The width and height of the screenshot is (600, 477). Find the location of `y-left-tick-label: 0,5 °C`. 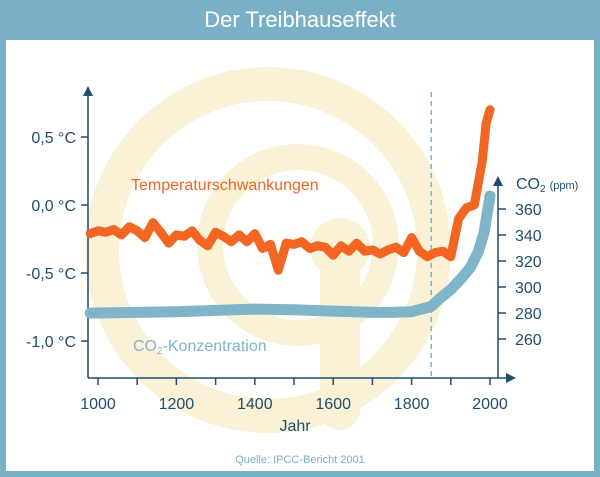

y-left-tick-label: 0,5 °C is located at coordinates (53, 138).